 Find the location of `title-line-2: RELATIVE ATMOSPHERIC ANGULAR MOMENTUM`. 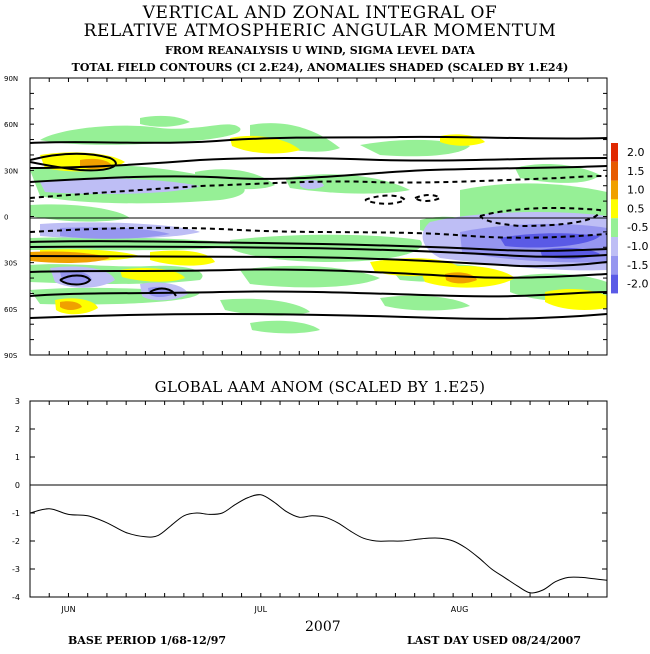

title-line-2: RELATIVE ATMOSPHERIC ANGULAR MOMENTUM is located at coordinates (320, 31).